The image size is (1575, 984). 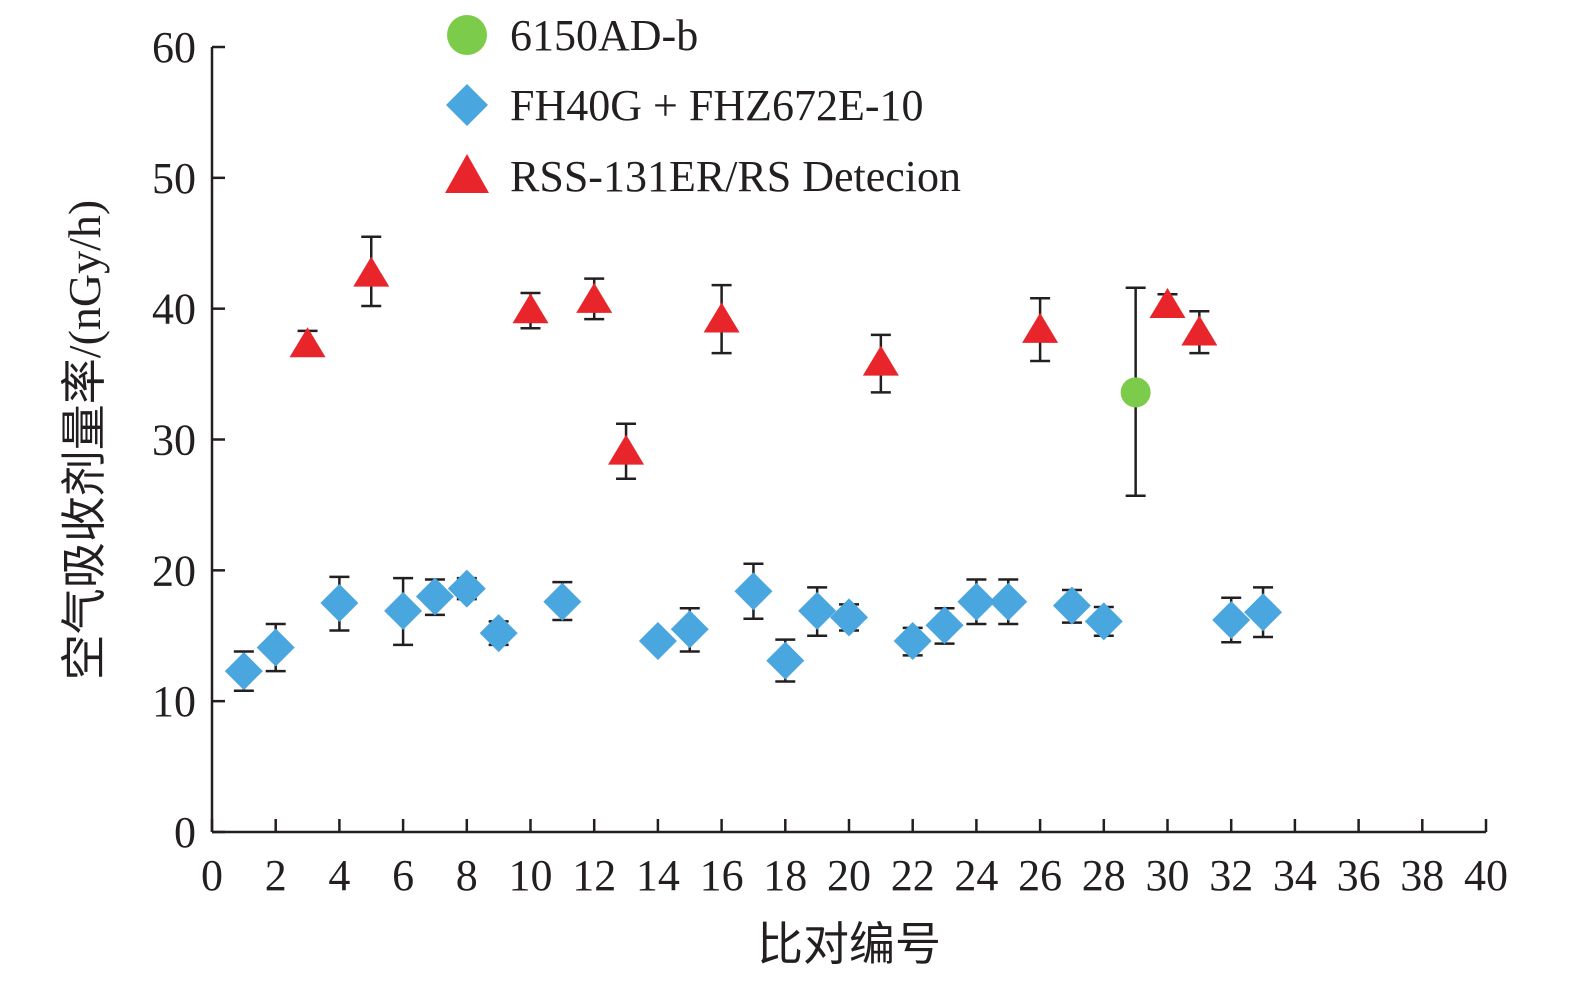 What do you see at coordinates (1486, 875) in the screenshot?
I see `x-tick-label: 40` at bounding box center [1486, 875].